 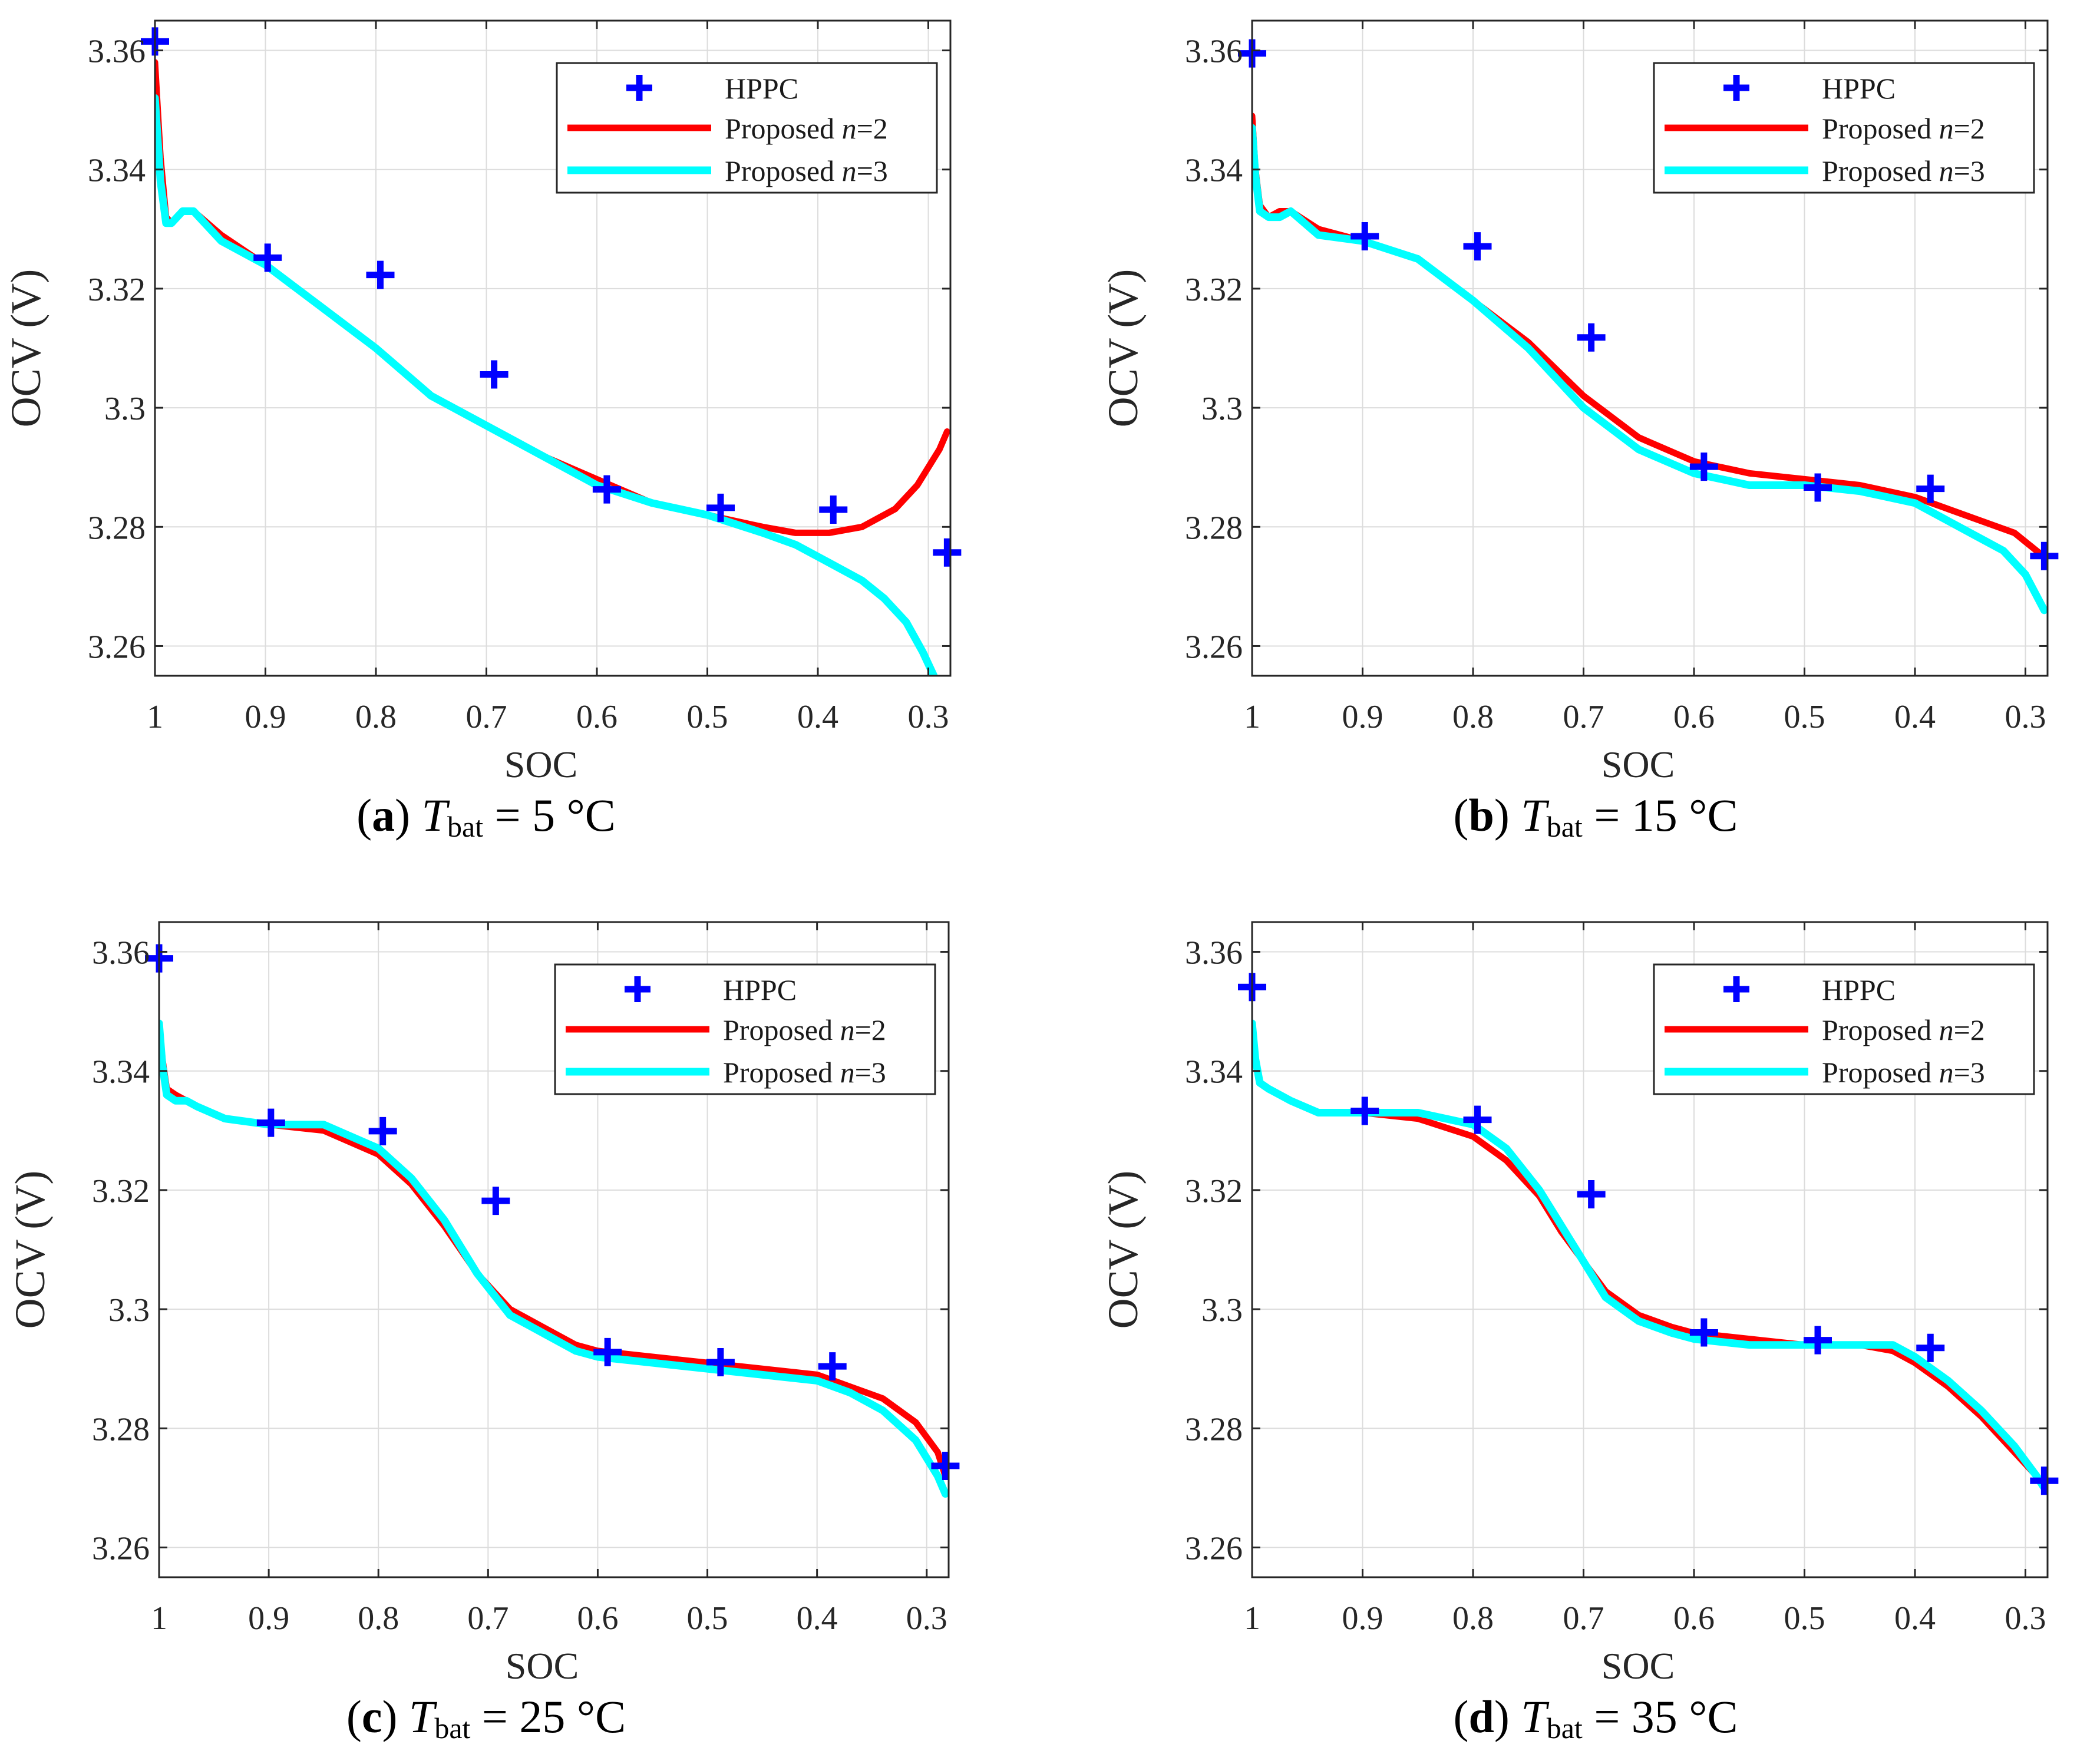 I want to click on panel-caption: (a) Tbat = 5 °C, so click(x=486, y=816).